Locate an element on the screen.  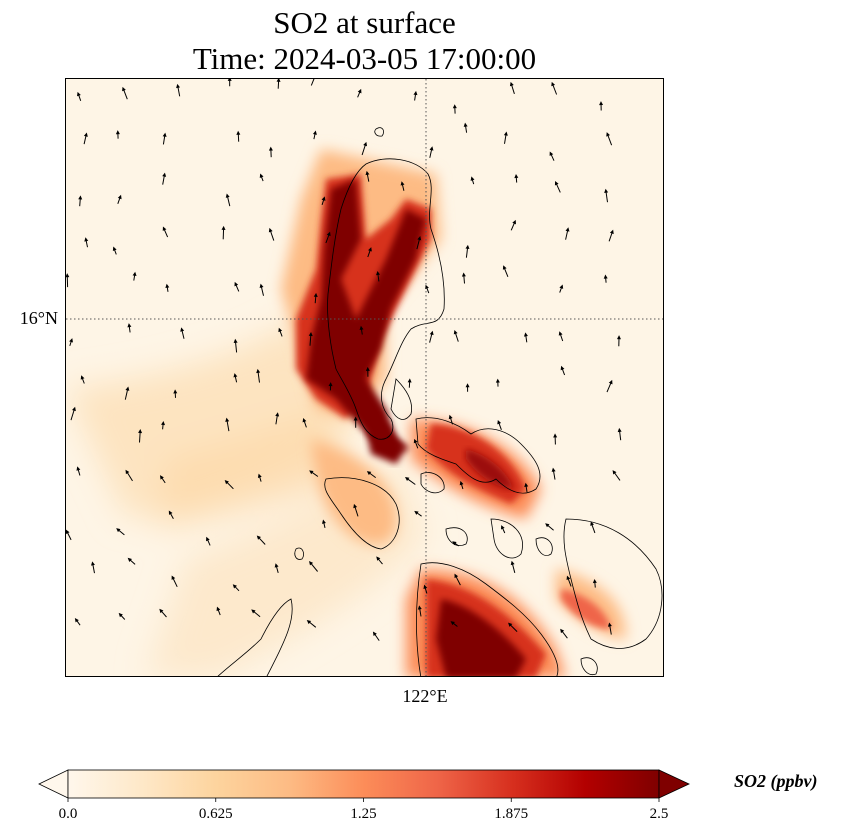
colorbar-tick-label: 1.875 is located at coordinates (511, 814).